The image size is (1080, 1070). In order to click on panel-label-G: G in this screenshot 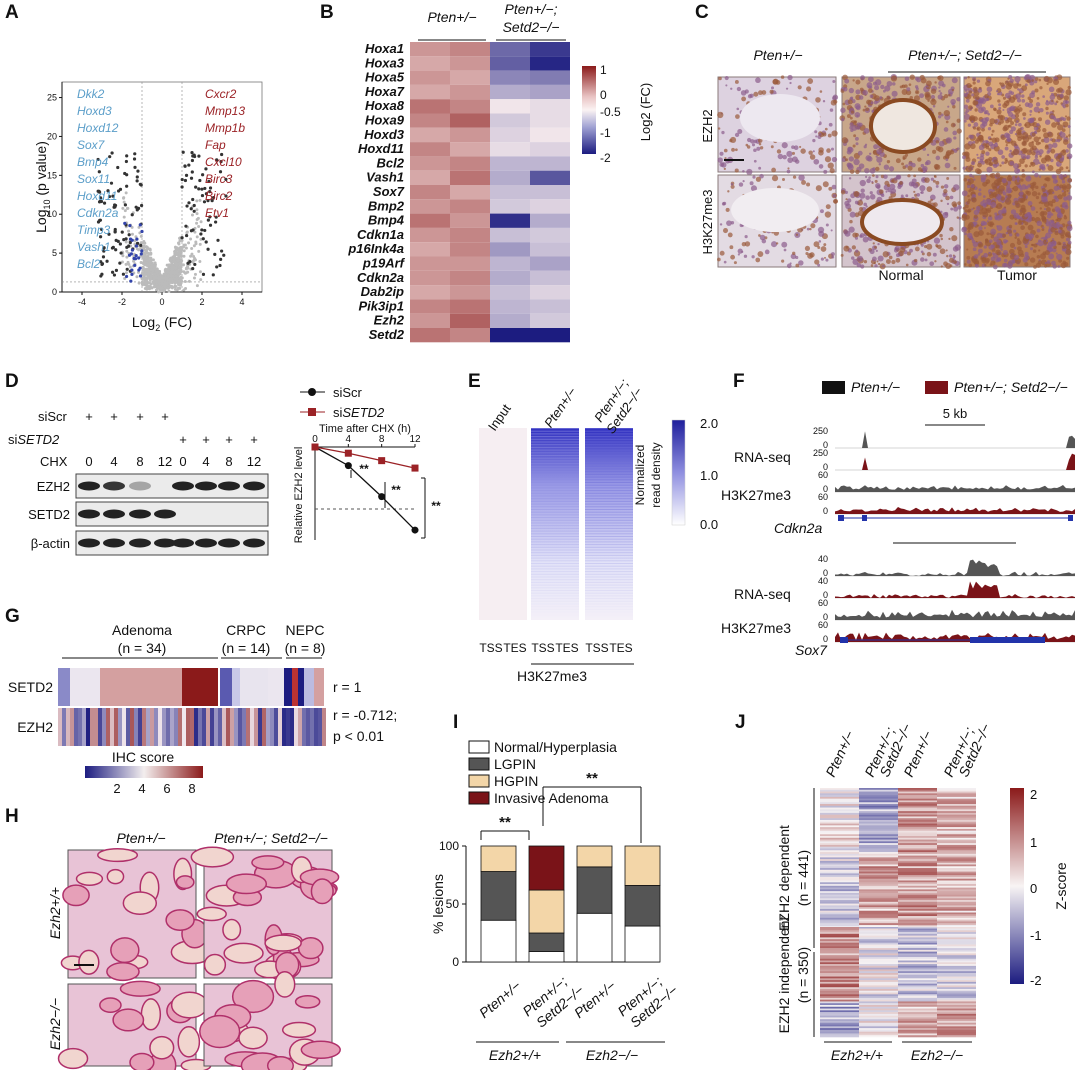, I will do `click(12, 616)`.